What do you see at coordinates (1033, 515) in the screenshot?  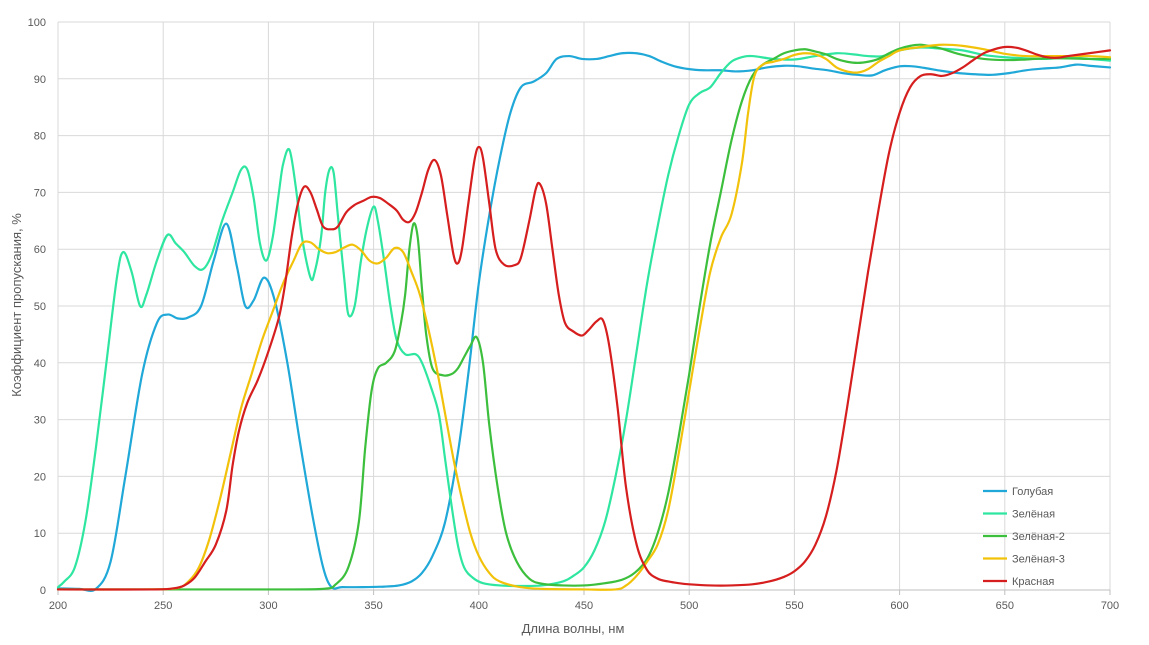 I see `series-2-legend-label: Зелёная` at bounding box center [1033, 515].